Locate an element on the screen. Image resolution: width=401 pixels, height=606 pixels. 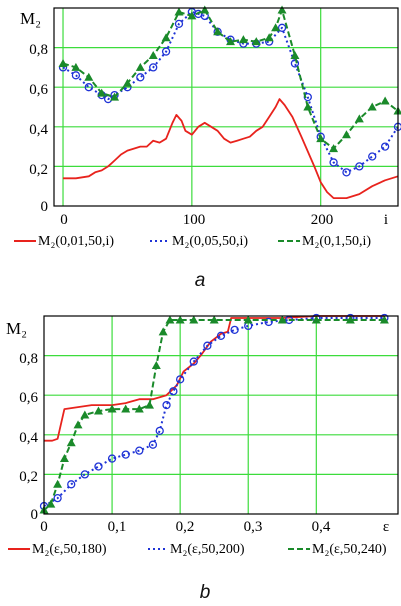
chart-a-ytick-0: 0 is located at coordinates (45, 207).